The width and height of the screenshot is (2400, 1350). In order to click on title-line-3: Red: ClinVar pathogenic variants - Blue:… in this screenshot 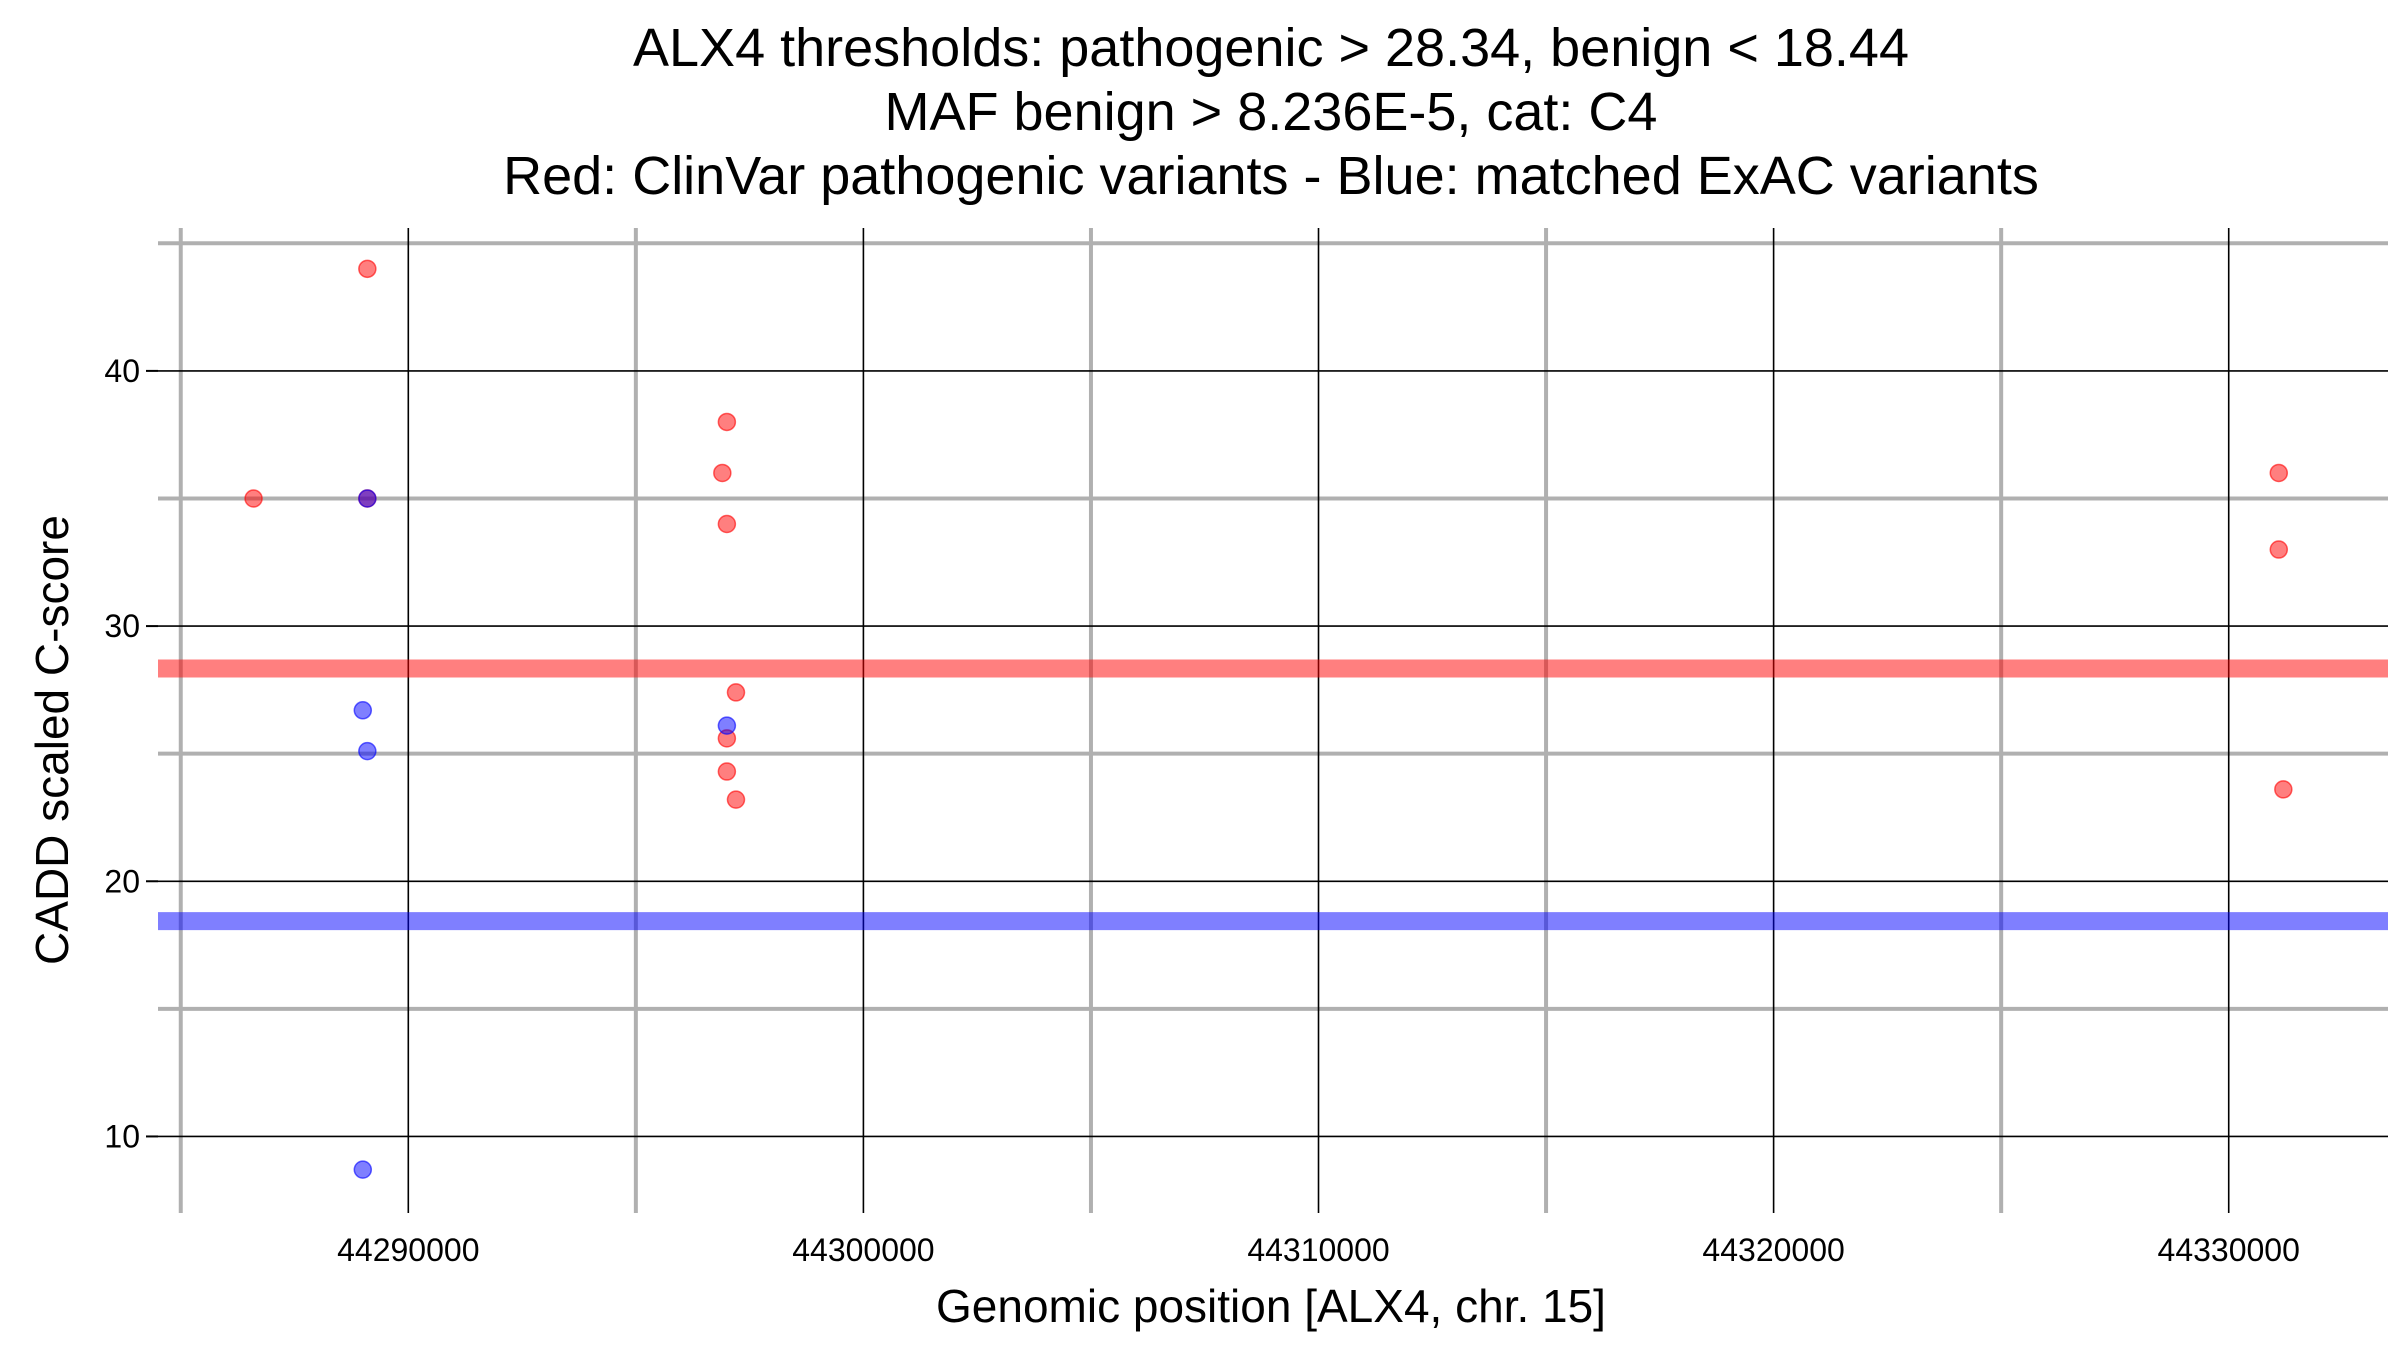, I will do `click(1271, 176)`.